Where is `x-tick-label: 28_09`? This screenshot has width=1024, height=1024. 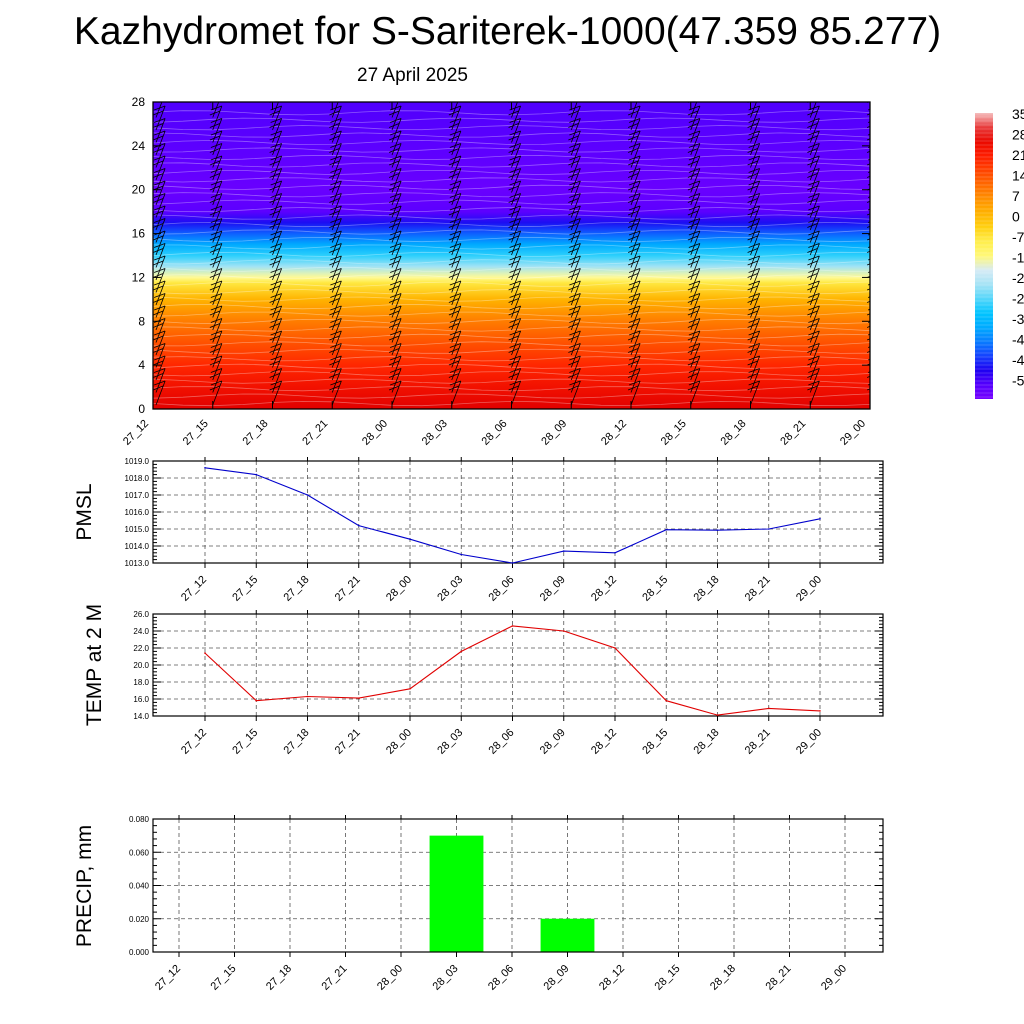
x-tick-label: 28_09 is located at coordinates (553, 589).